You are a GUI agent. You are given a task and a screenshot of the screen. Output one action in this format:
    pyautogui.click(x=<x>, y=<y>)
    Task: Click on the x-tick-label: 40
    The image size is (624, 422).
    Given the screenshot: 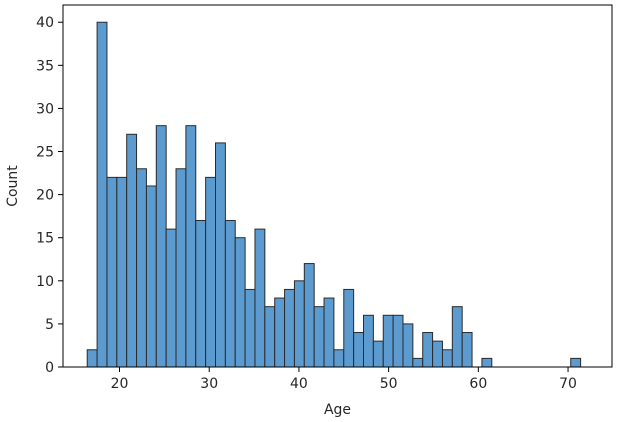 What is the action you would take?
    pyautogui.click(x=299, y=384)
    